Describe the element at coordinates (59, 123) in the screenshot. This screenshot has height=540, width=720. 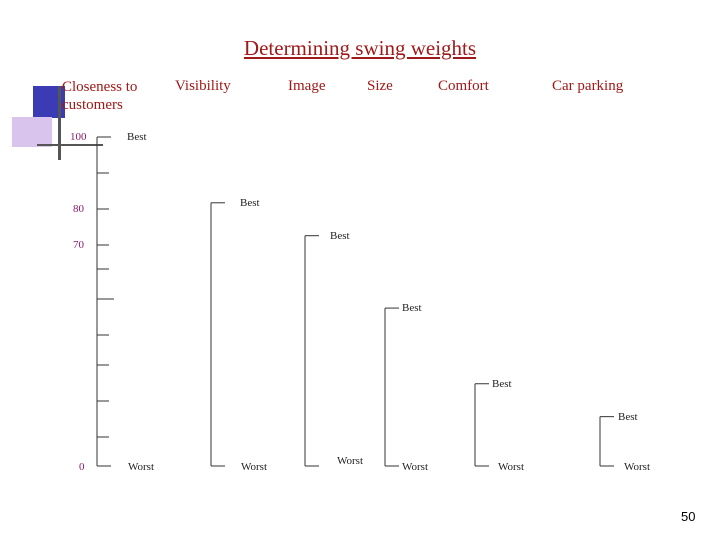
I see `decor-line-vertical` at that location.